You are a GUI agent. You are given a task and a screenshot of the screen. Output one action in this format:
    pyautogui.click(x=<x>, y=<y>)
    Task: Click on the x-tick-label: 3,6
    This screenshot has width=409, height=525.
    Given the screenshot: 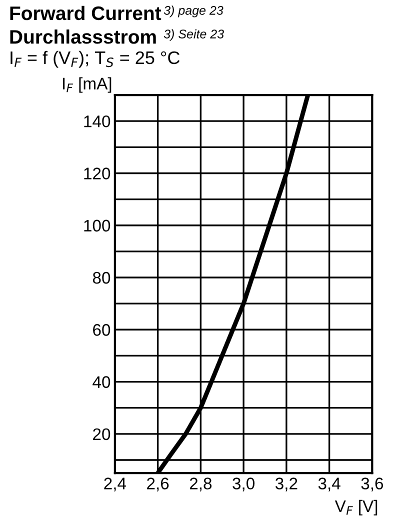 What is the action you would take?
    pyautogui.click(x=372, y=485)
    